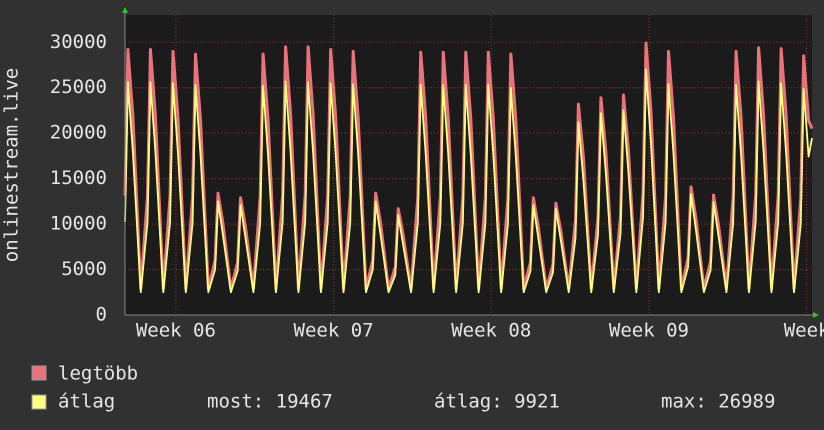  I want to click on x-tick-label: Week, so click(804, 331).